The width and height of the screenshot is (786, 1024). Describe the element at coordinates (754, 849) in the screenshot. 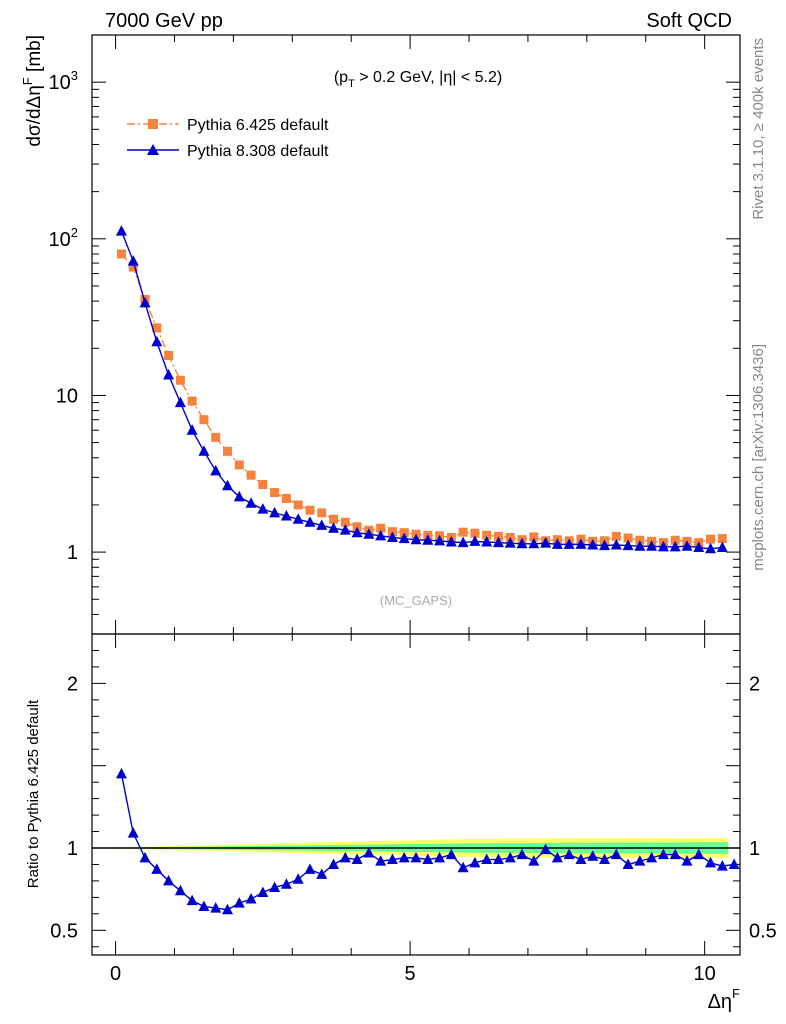

I see `ratio-y-tick-label-right: 1` at that location.